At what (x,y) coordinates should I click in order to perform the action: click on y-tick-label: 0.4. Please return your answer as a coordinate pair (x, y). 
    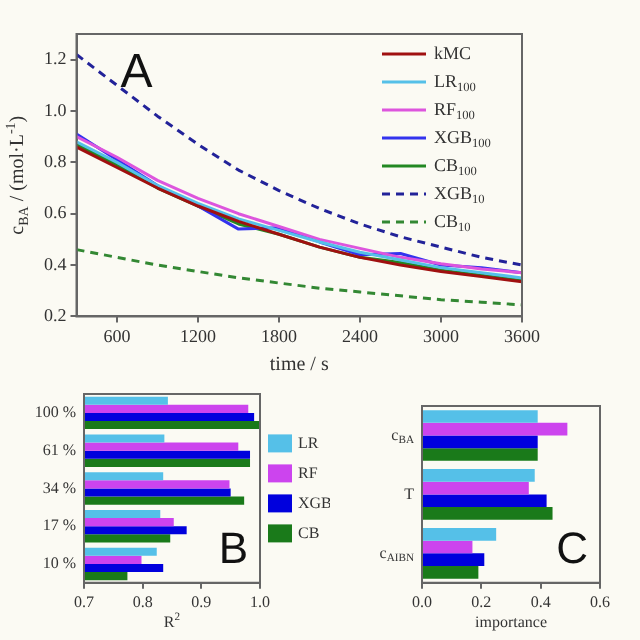
    Looking at the image, I should click on (56, 263).